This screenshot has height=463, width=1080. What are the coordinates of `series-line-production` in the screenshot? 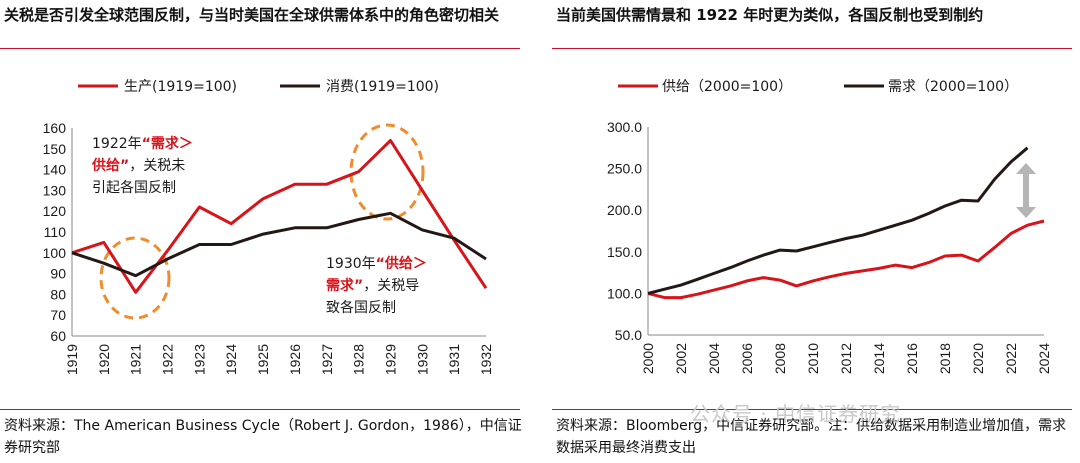 It's located at (279, 216).